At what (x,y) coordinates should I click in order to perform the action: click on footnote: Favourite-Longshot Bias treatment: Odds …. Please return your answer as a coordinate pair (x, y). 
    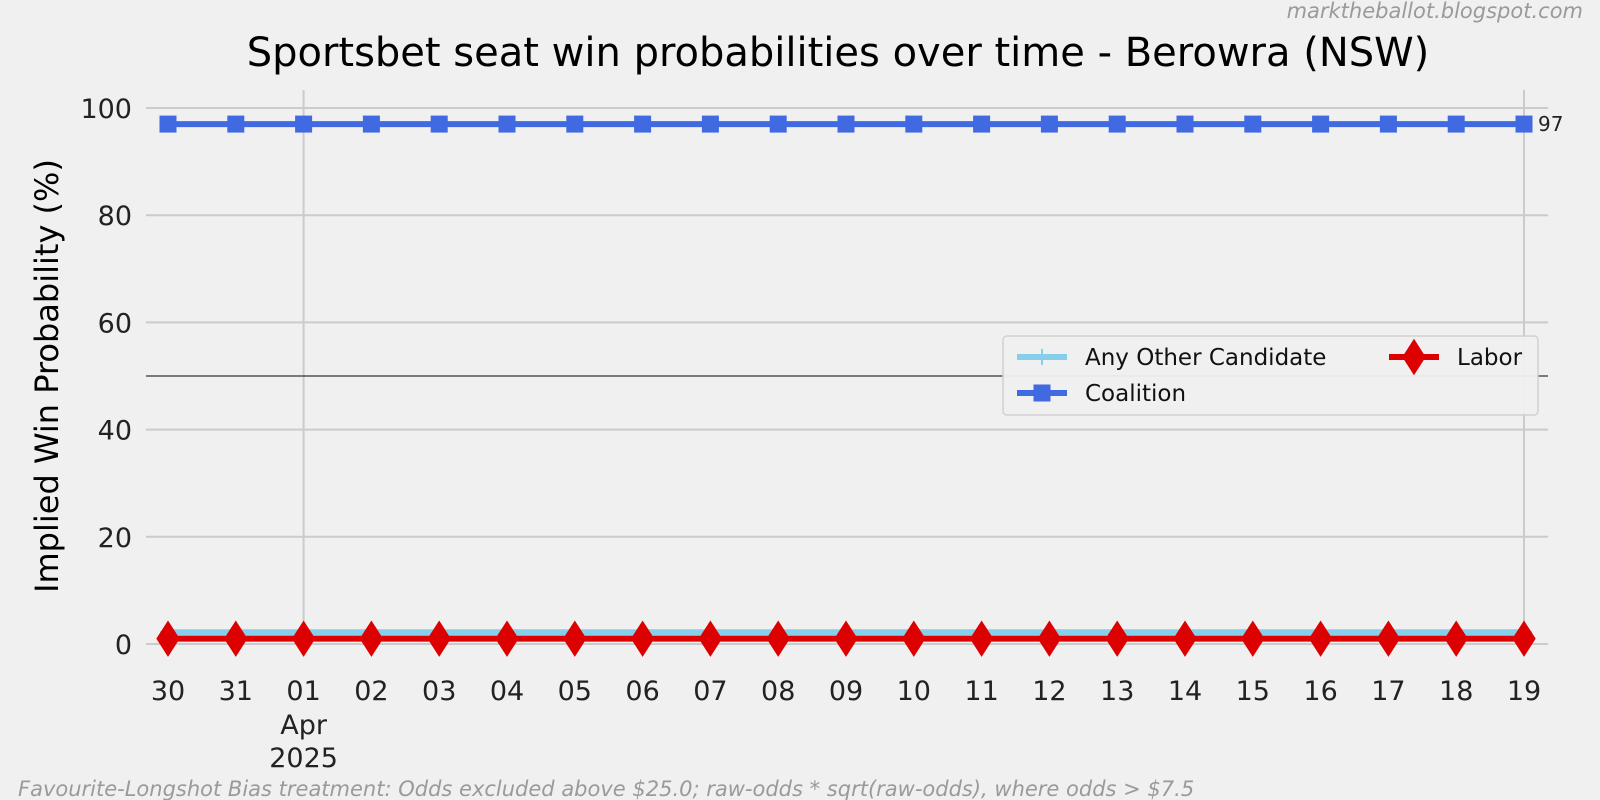
    Looking at the image, I should click on (606, 788).